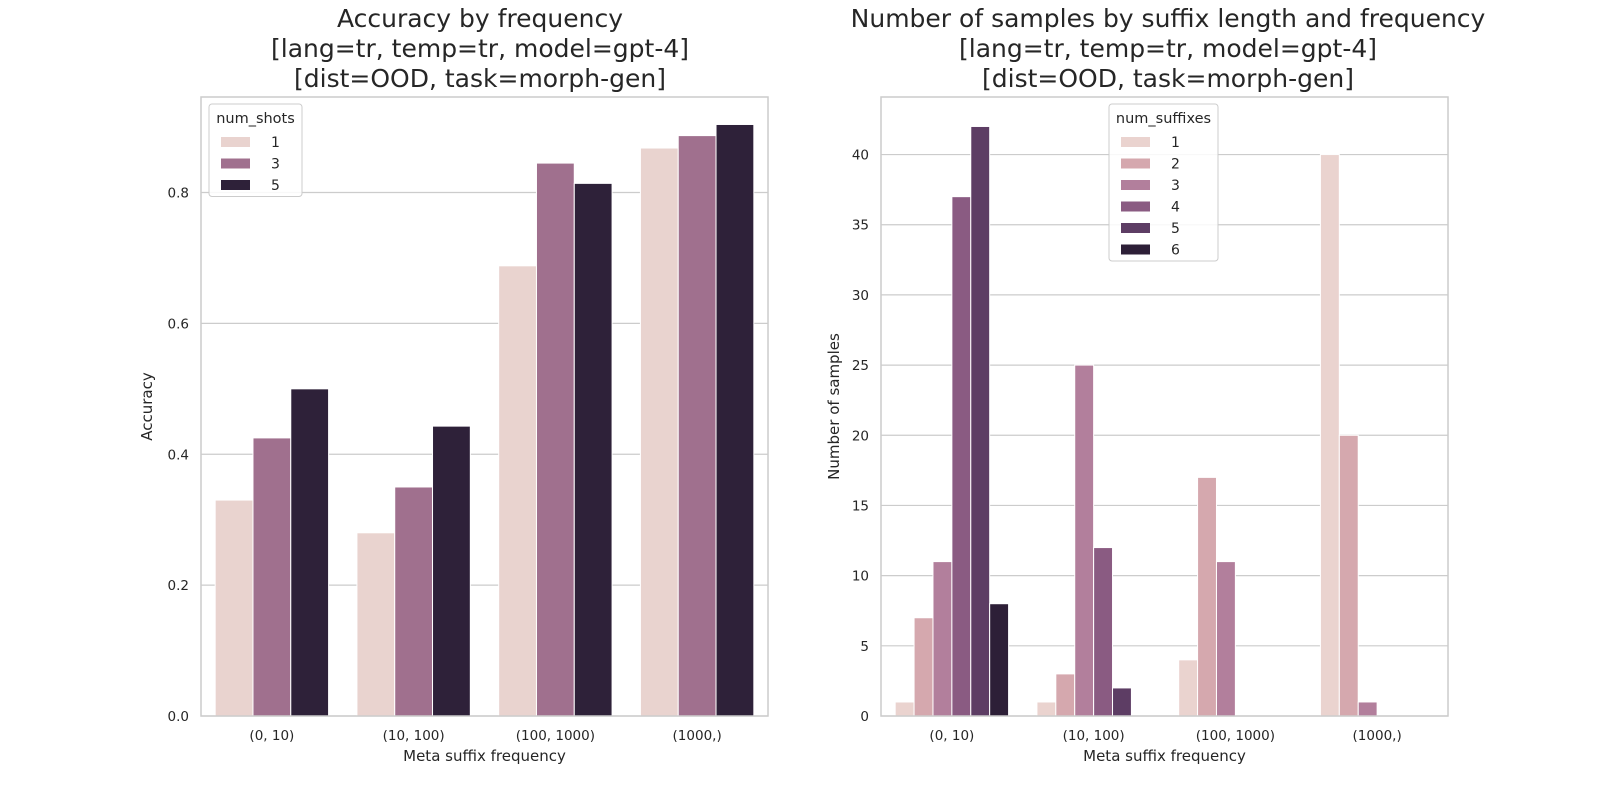  What do you see at coordinates (1103, 632) in the screenshot?
I see `bar-4-(10, 100)` at bounding box center [1103, 632].